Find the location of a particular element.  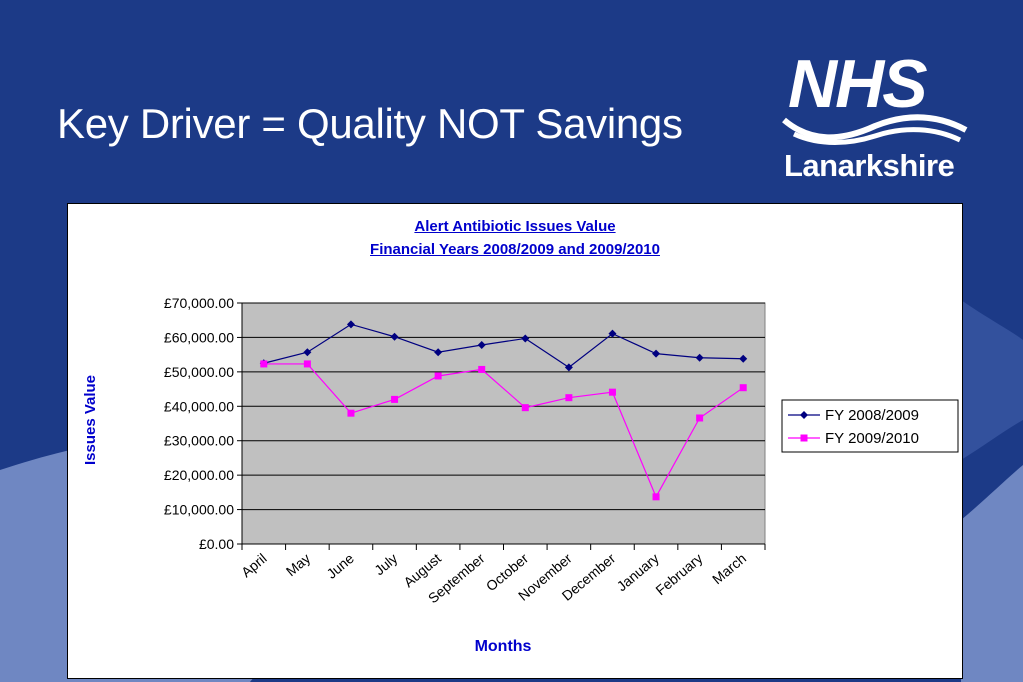

legend-label: FY 2009/2010 is located at coordinates (872, 438).